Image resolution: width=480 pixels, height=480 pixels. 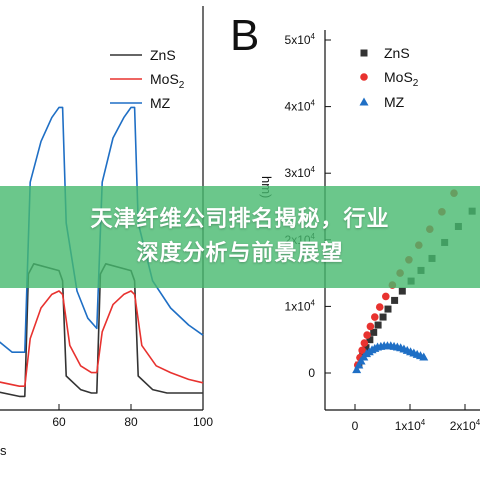 What do you see at coordinates (203, 422) in the screenshot?
I see `panel-a-x-tick-label: 100` at bounding box center [203, 422].